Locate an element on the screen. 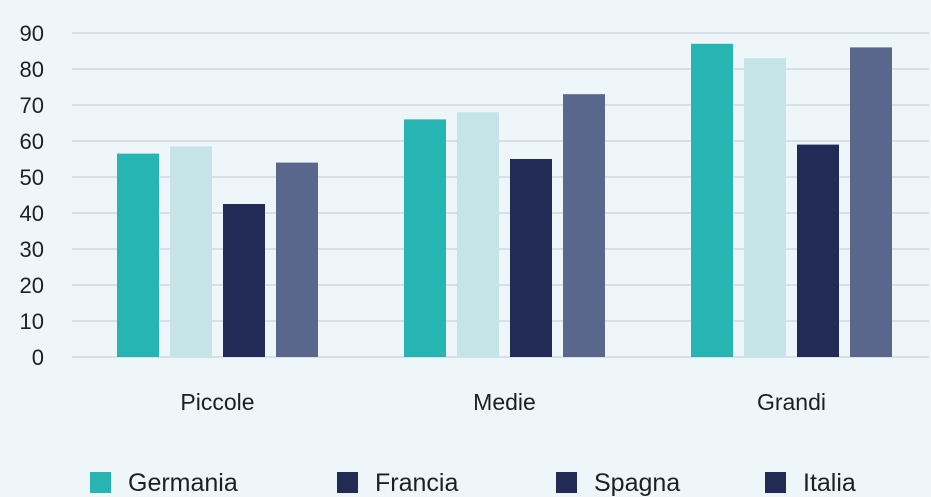 This screenshot has width=931, height=497. bar-italia-piccole is located at coordinates (297, 259).